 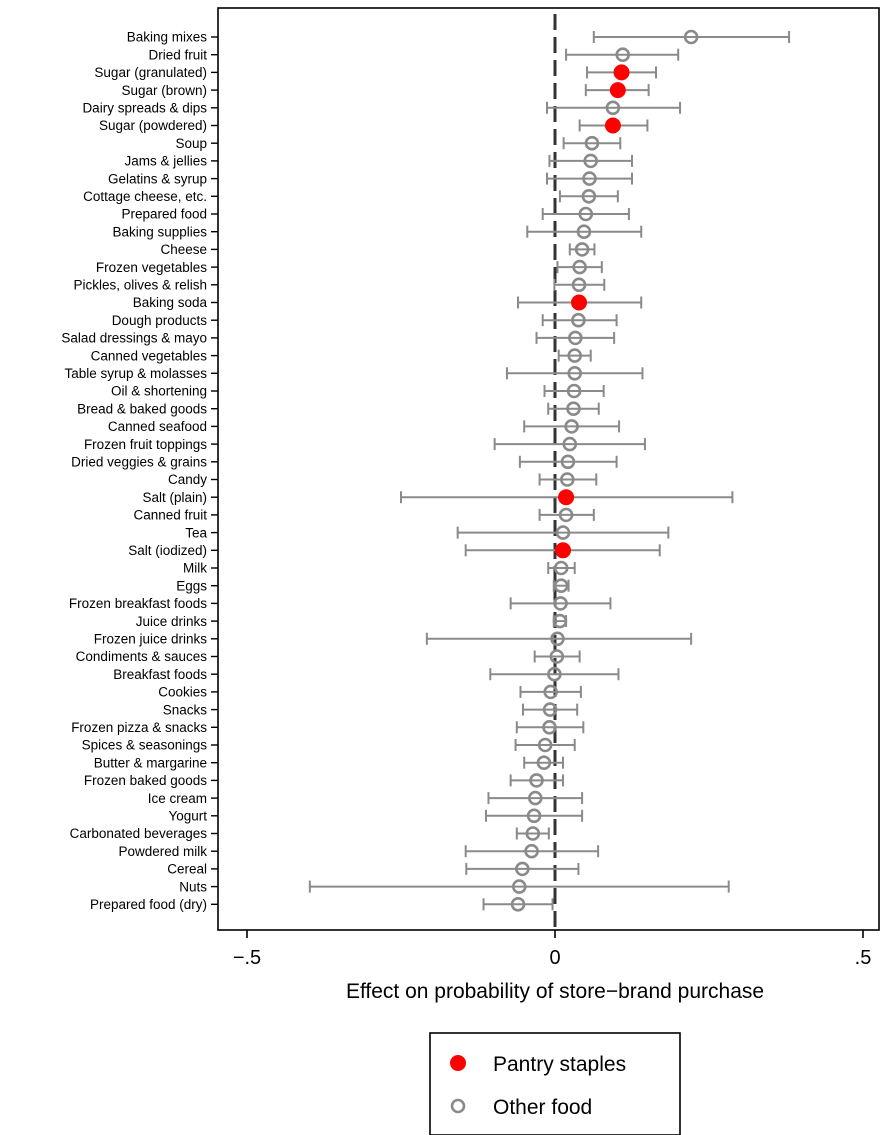 What do you see at coordinates (187, 816) in the screenshot?
I see `category-label: Yogurt` at bounding box center [187, 816].